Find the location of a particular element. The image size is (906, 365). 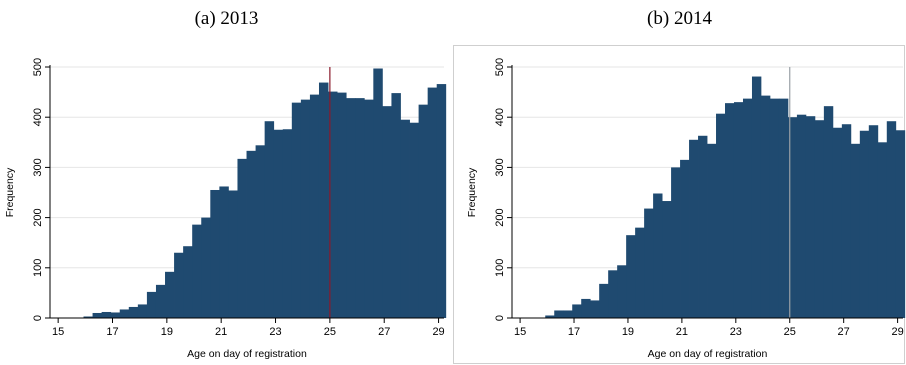

x-tick-label: 17 is located at coordinates (112, 332).